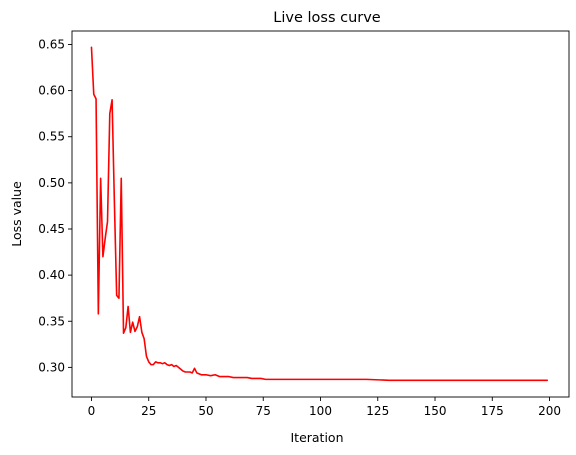 This screenshot has width=576, height=455. Describe the element at coordinates (327, 18) in the screenshot. I see `chart-title: Live loss curve` at that location.